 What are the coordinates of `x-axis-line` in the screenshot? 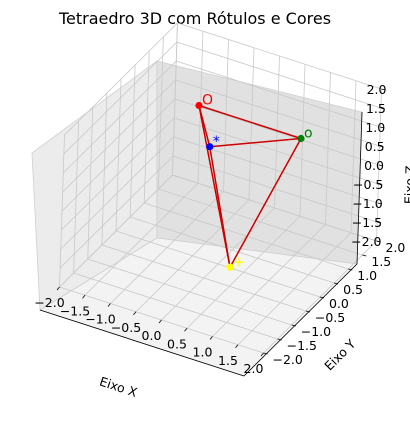 It's located at (142, 343).